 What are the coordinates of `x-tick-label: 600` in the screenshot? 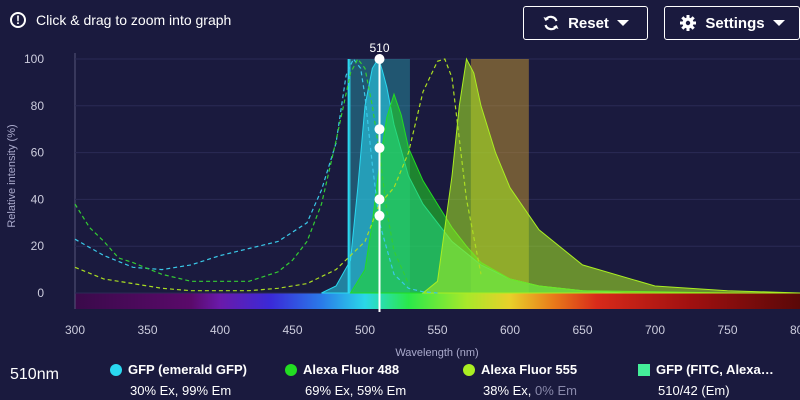 It's located at (510, 330).